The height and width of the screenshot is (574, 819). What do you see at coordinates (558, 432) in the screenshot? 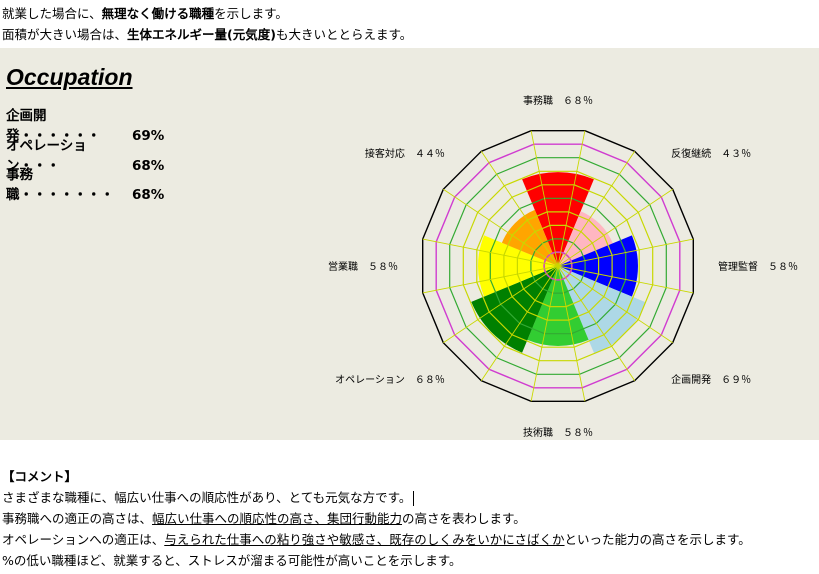
I see `radar-label-5: 技術職 ５８％` at bounding box center [558, 432].